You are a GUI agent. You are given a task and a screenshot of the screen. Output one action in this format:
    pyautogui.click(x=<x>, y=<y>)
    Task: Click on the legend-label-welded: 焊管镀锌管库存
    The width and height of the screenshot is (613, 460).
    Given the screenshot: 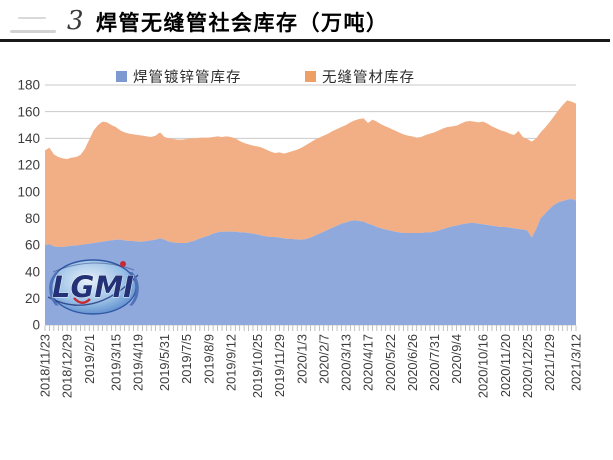 What is the action you would take?
    pyautogui.click(x=187, y=78)
    